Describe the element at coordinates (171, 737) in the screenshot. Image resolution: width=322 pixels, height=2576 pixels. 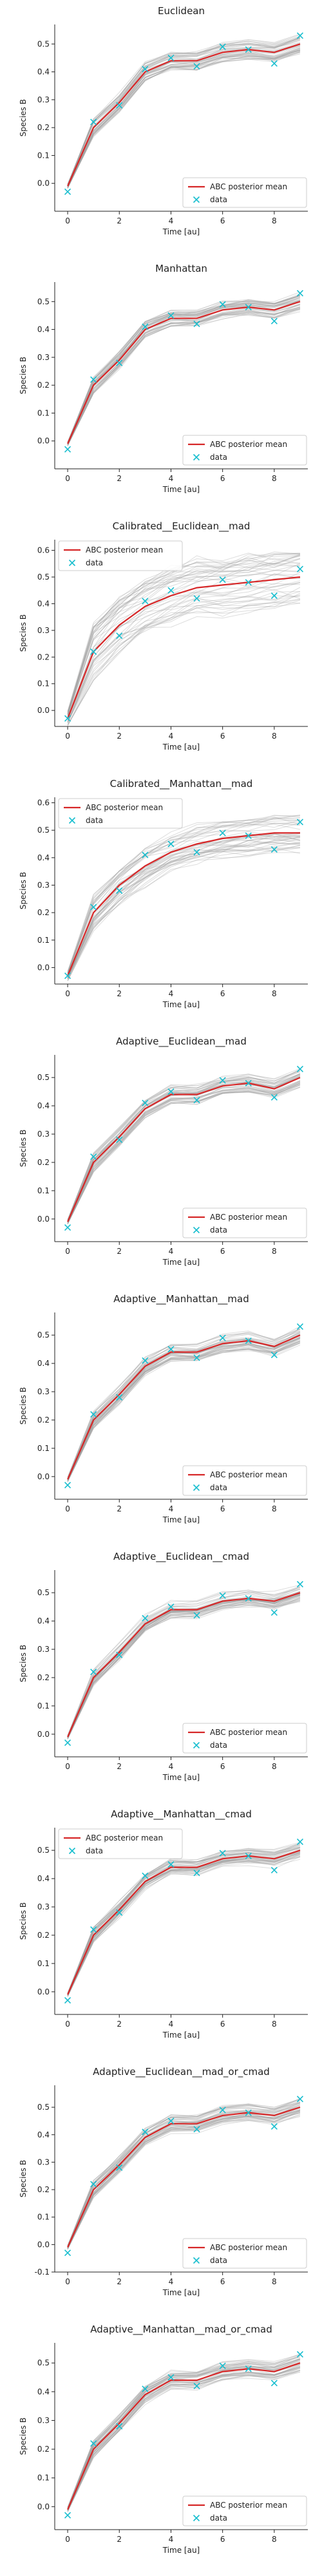
I see `x-tick-label: 4` at that location.